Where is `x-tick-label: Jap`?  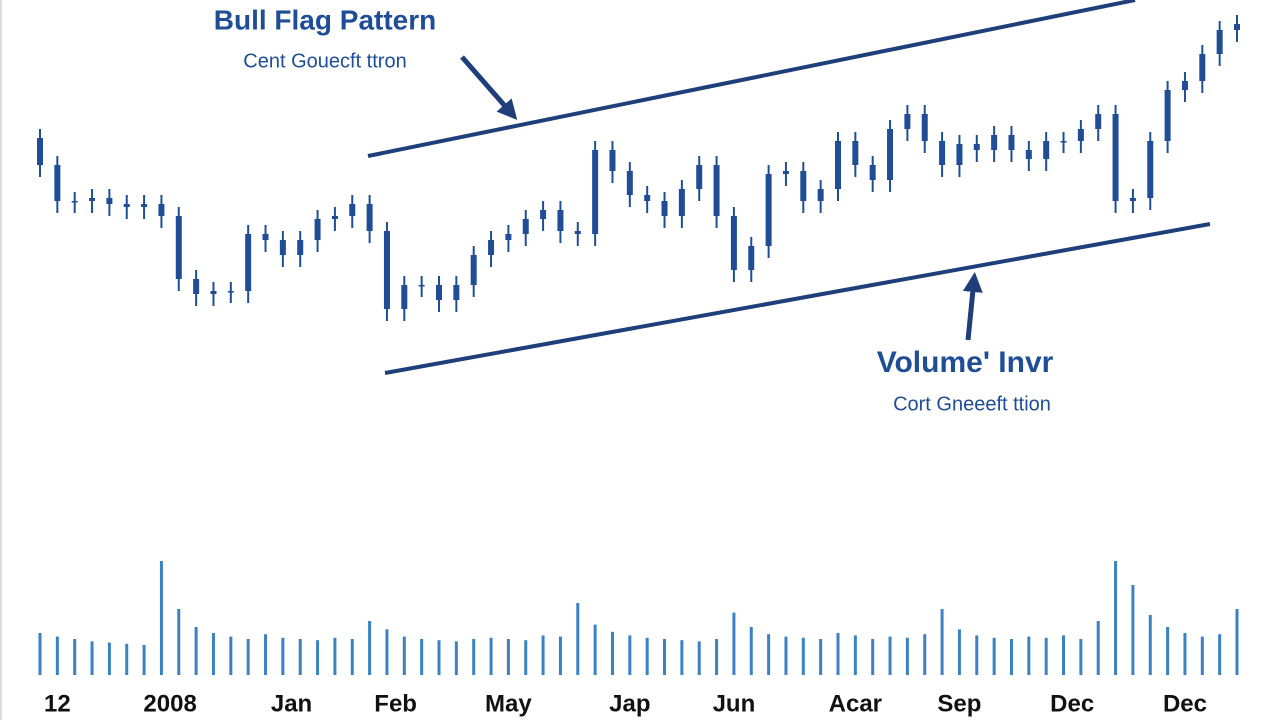 x-tick-label: Jap is located at coordinates (629, 703).